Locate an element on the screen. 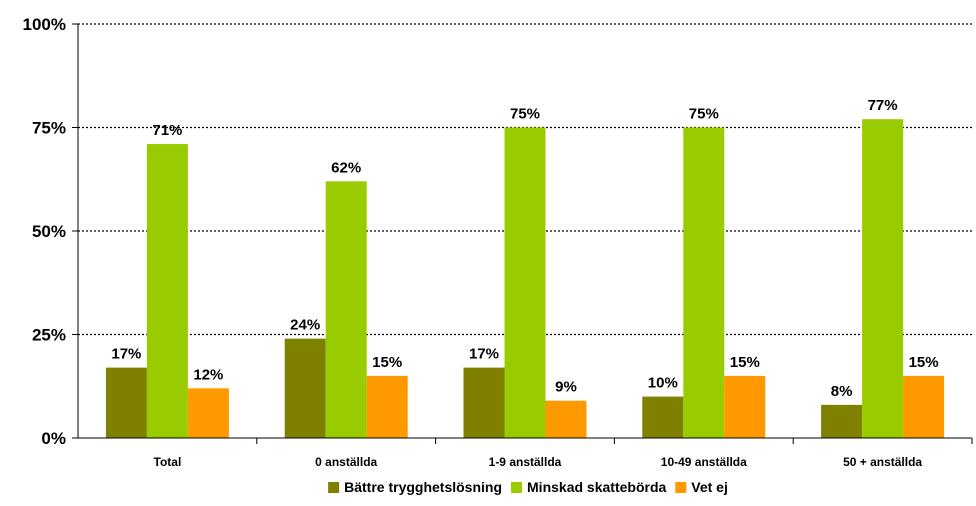  data-label: 77% is located at coordinates (883, 105).